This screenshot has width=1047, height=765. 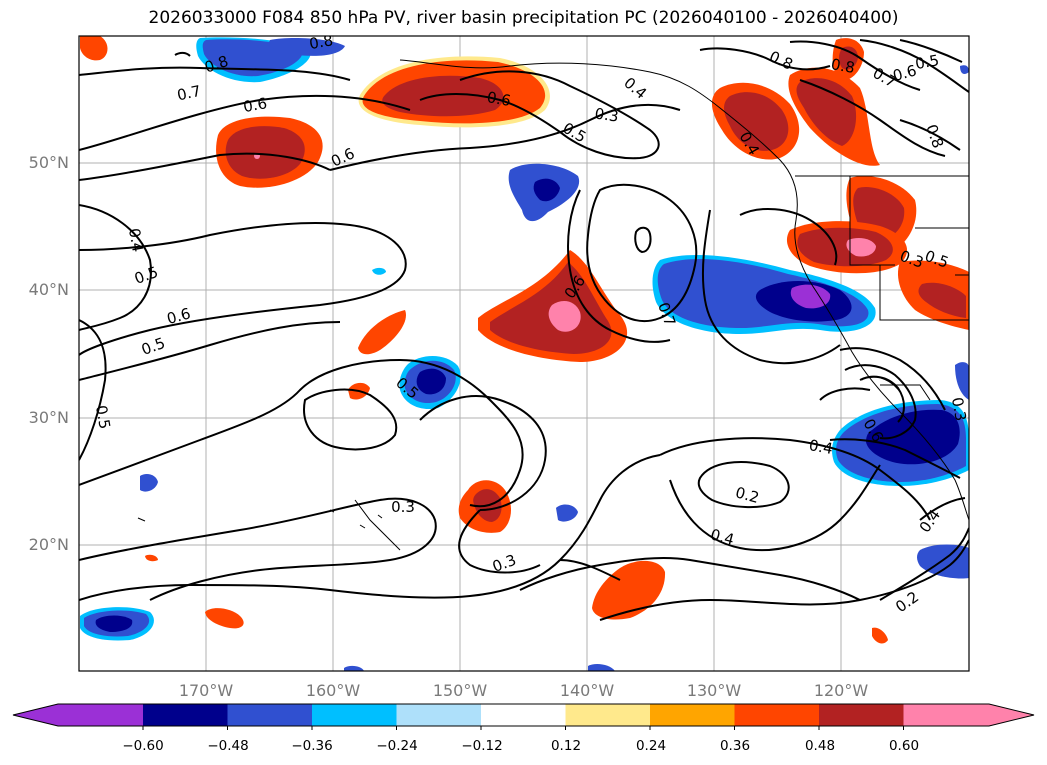 I want to click on contour-label: 0.2, so click(x=747, y=495).